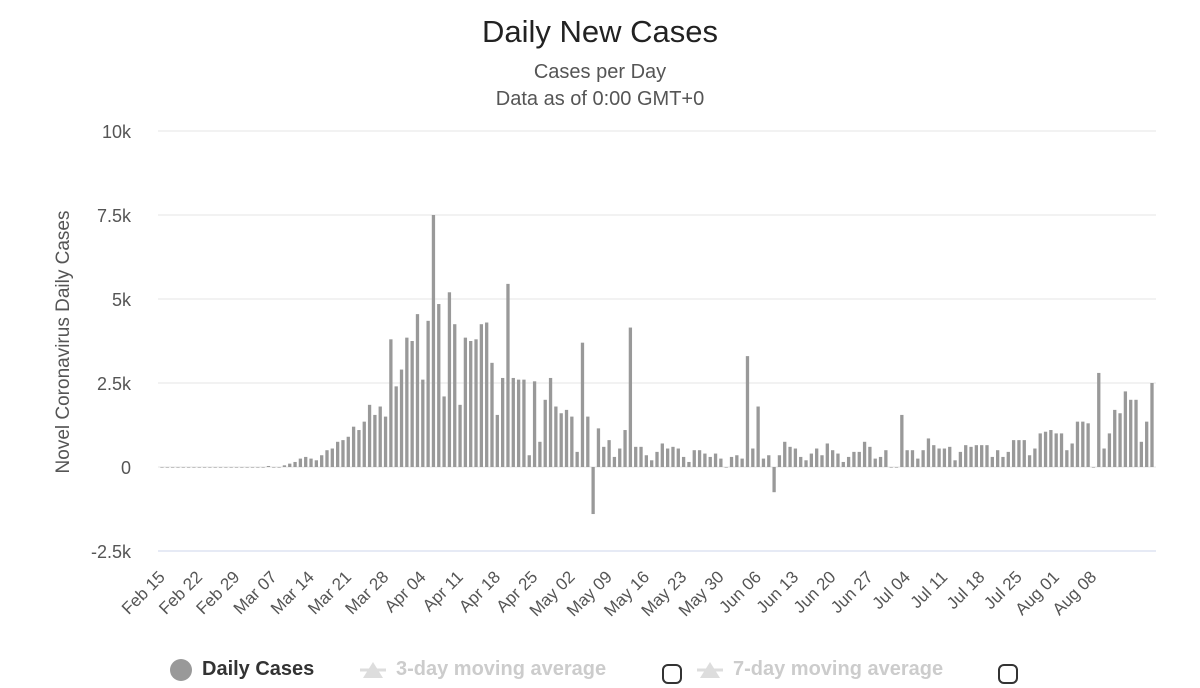  What do you see at coordinates (242, 669) in the screenshot?
I see `legend-daily-cases: Daily Cases` at bounding box center [242, 669].